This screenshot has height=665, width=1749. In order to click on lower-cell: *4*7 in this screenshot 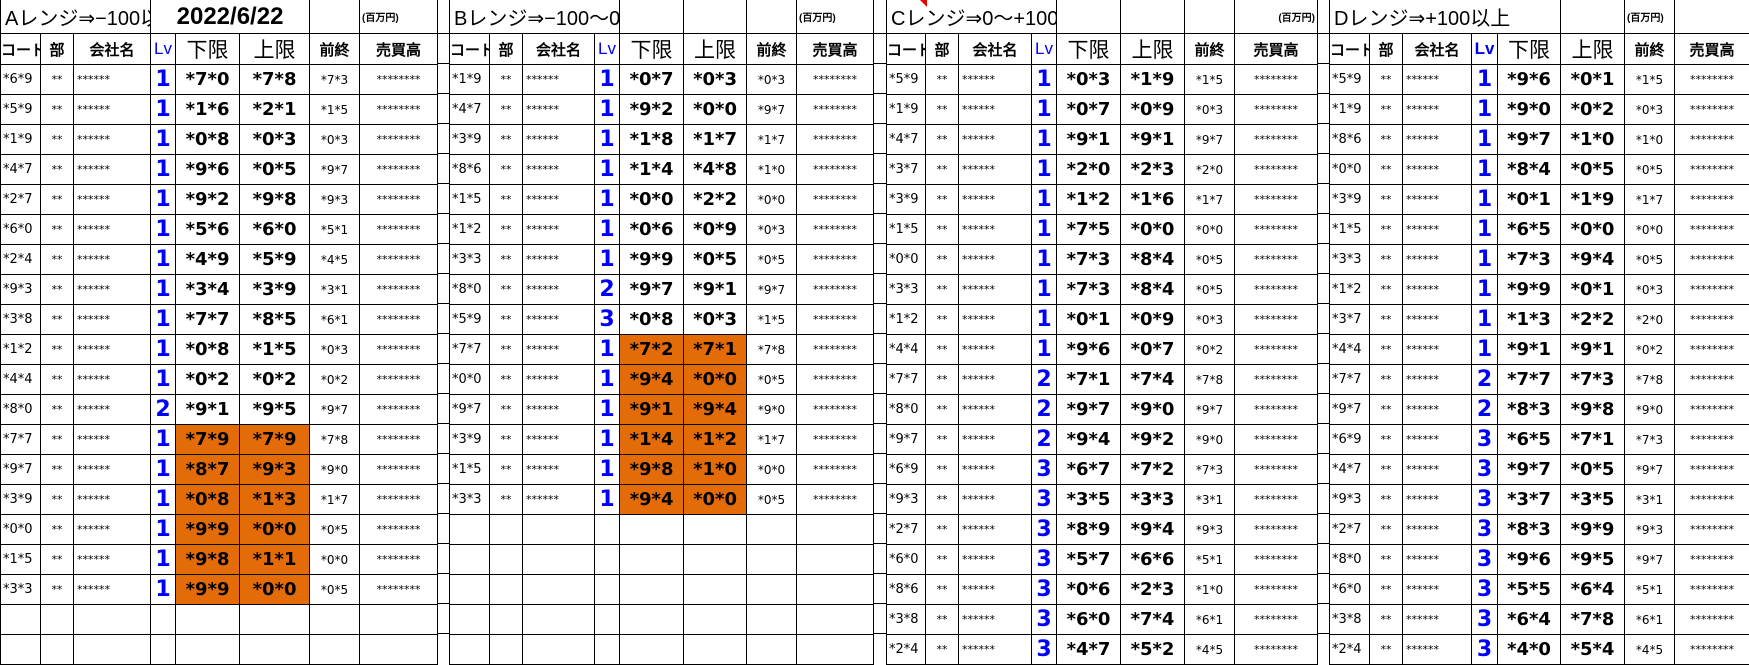, I will do `click(1088, 649)`.